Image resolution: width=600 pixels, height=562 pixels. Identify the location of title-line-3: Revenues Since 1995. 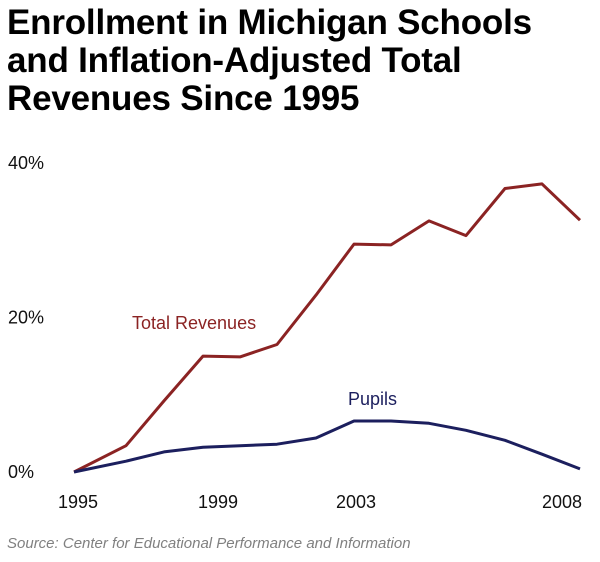
(183, 98).